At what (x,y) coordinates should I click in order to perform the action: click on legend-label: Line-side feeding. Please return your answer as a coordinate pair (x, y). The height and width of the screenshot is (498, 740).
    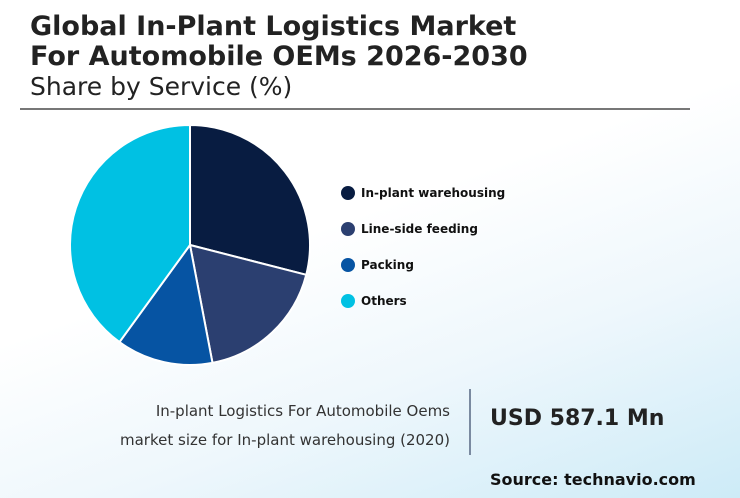
    Looking at the image, I should click on (419, 229).